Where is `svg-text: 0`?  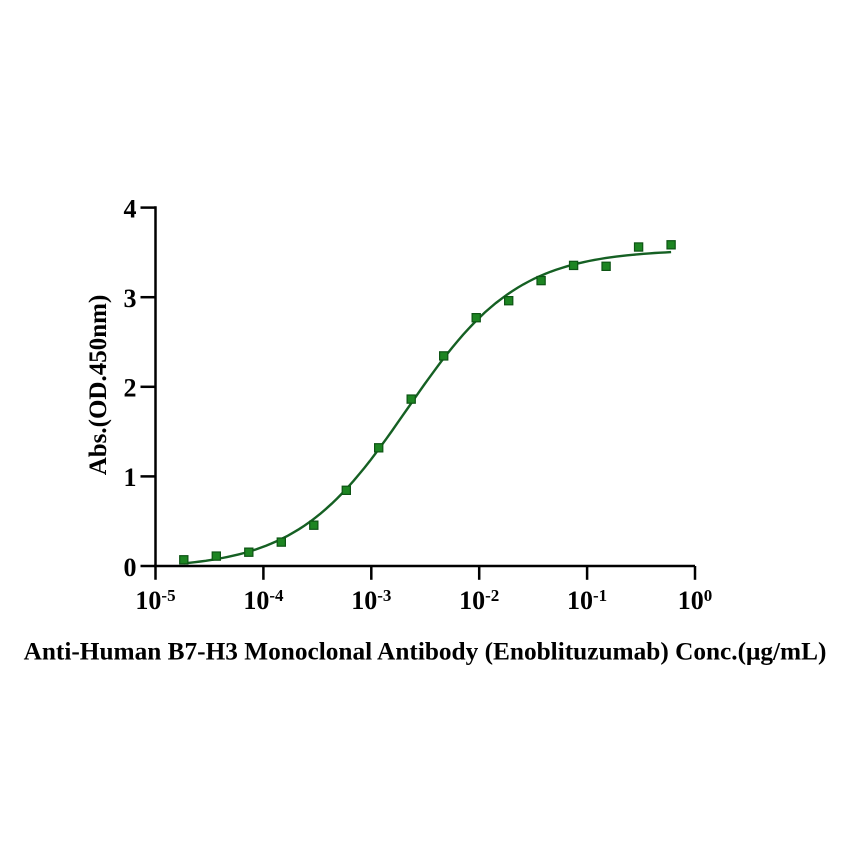 svg-text: 0 is located at coordinates (130, 567).